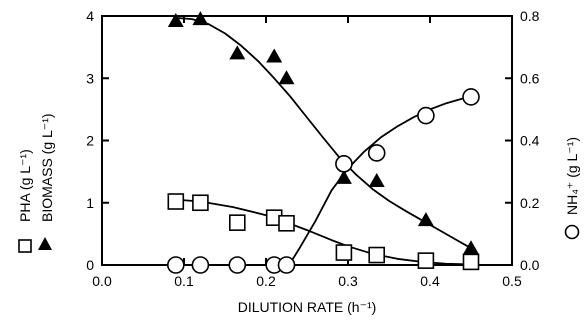 The image size is (584, 320). Describe the element at coordinates (25, 185) in the screenshot. I see `pha-axis-label: PHA (g L⁻¹)` at that location.